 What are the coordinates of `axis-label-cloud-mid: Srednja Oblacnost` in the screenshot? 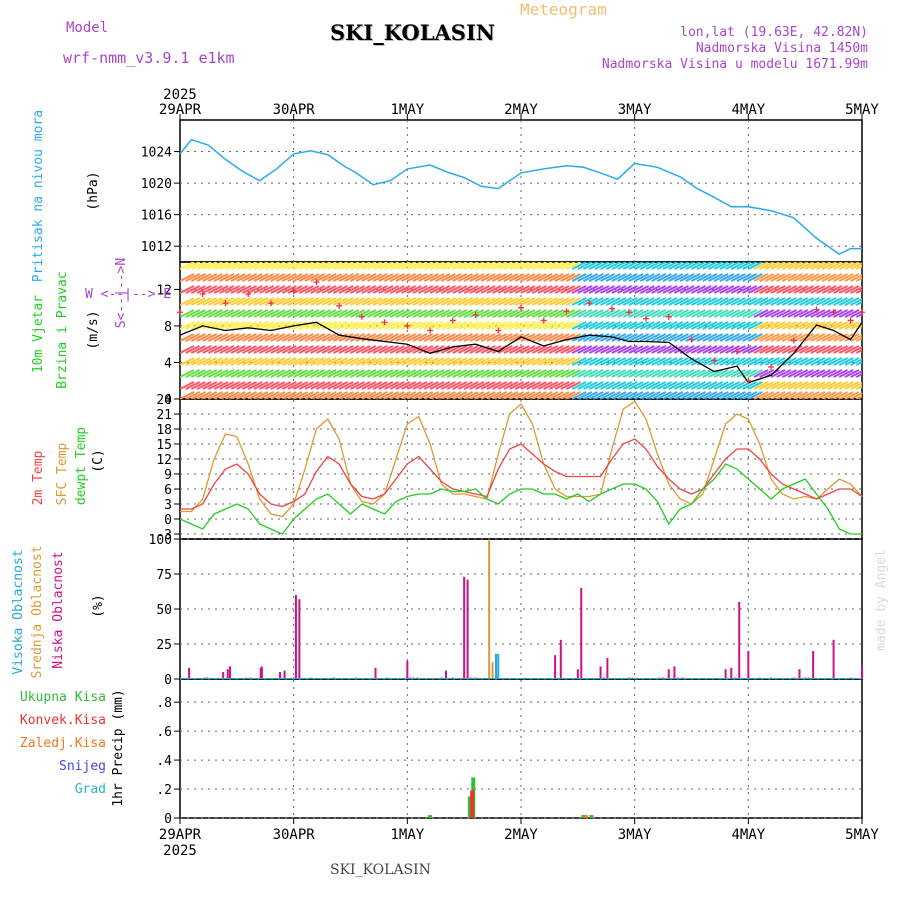 It's located at (37, 611).